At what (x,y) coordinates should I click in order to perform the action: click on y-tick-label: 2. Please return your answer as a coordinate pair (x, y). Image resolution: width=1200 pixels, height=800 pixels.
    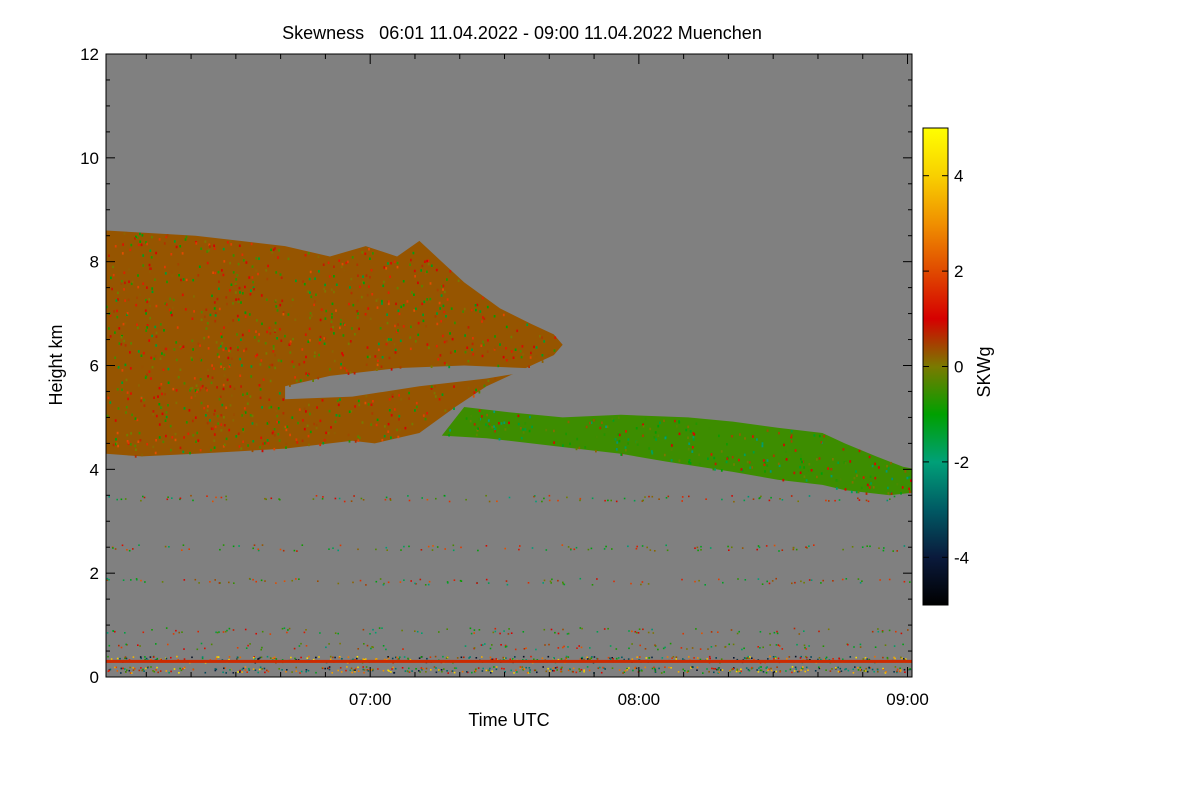
    Looking at the image, I should click on (94, 573).